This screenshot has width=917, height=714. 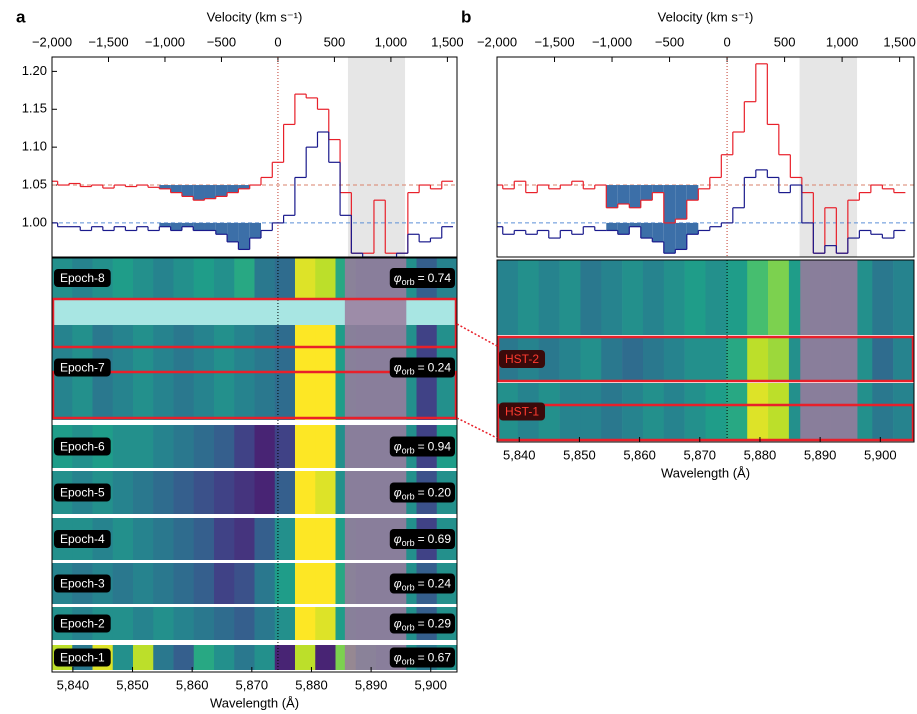 What do you see at coordinates (705, 351) in the screenshot?
I see `plot-frame` at bounding box center [705, 351].